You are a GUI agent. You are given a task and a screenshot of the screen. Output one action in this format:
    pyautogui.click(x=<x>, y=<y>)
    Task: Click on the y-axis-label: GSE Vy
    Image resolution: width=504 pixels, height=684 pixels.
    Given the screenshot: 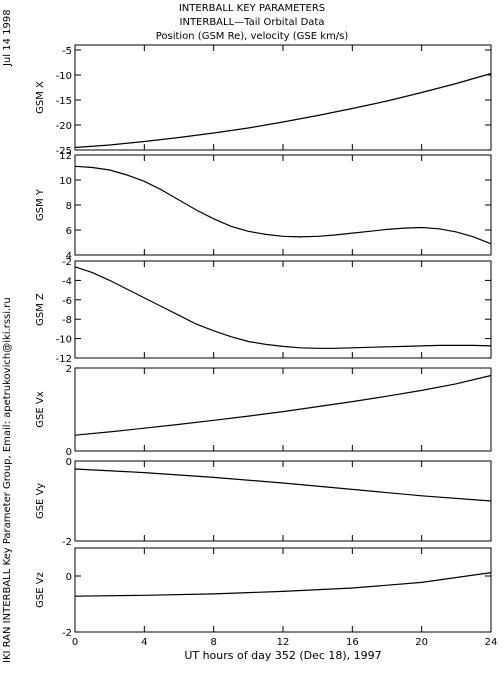 What is the action you would take?
    pyautogui.click(x=40, y=501)
    